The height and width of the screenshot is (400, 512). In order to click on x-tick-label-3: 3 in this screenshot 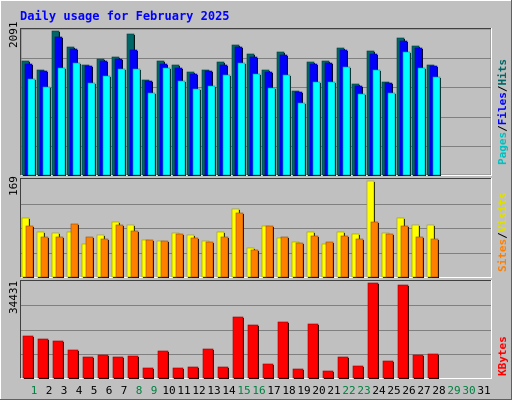, I will do `click(64, 390)`.